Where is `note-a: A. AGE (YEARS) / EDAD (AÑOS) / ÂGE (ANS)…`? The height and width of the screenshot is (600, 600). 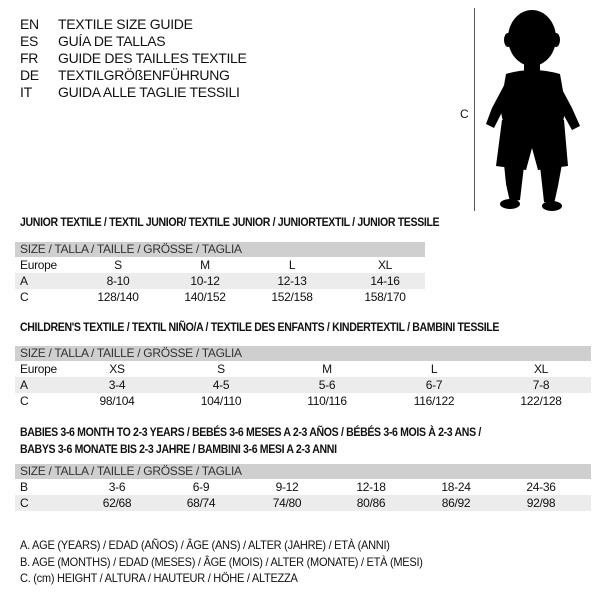 note-a: A. AGE (YEARS) / EDAD (AÑOS) / ÂGE (ANS)… is located at coordinates (205, 545).